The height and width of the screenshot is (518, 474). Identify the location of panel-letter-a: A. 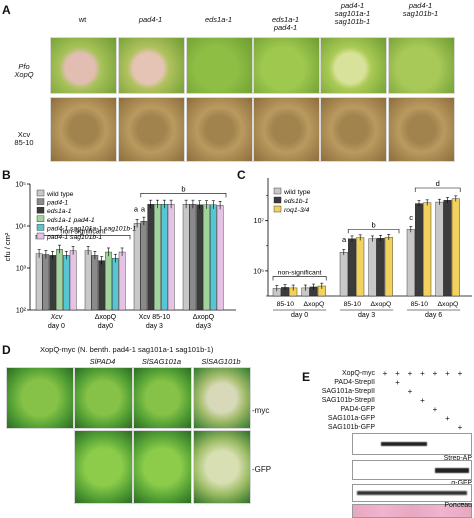
(6, 10).